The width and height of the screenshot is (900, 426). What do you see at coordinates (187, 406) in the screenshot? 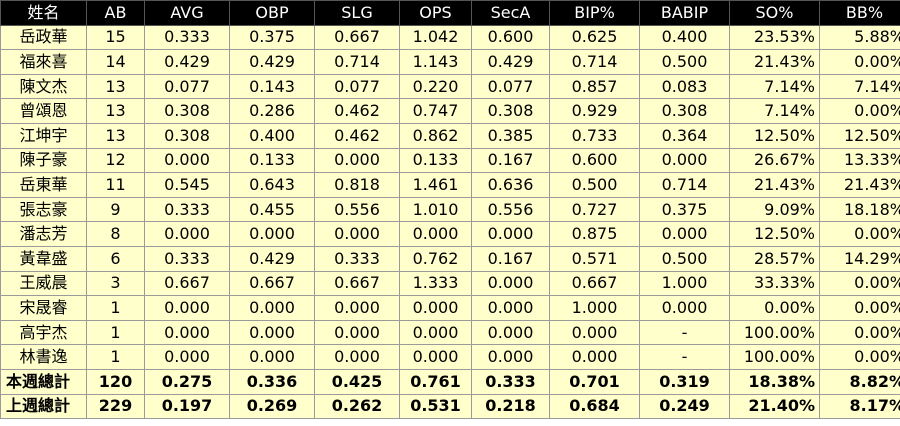
I see `cell-avg: 0.197` at bounding box center [187, 406].